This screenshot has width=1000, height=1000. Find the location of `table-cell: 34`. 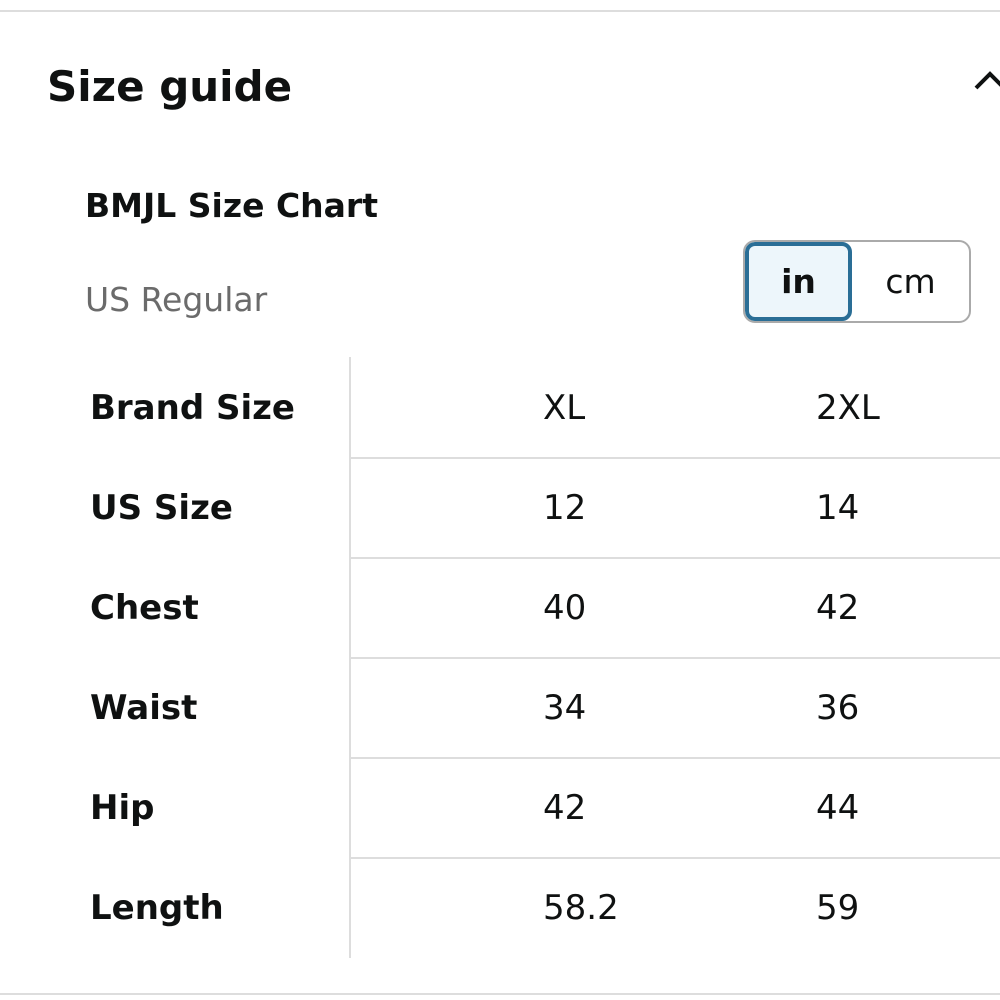

table-cell: 34 is located at coordinates (565, 708).